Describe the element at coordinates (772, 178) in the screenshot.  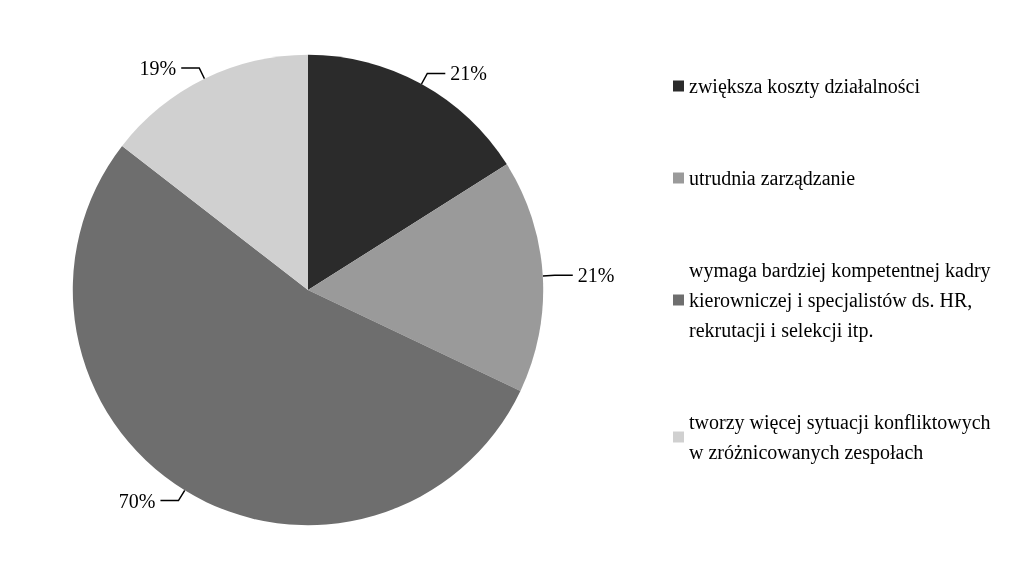
I see `legend-label: utrudnia zarządzanie` at that location.